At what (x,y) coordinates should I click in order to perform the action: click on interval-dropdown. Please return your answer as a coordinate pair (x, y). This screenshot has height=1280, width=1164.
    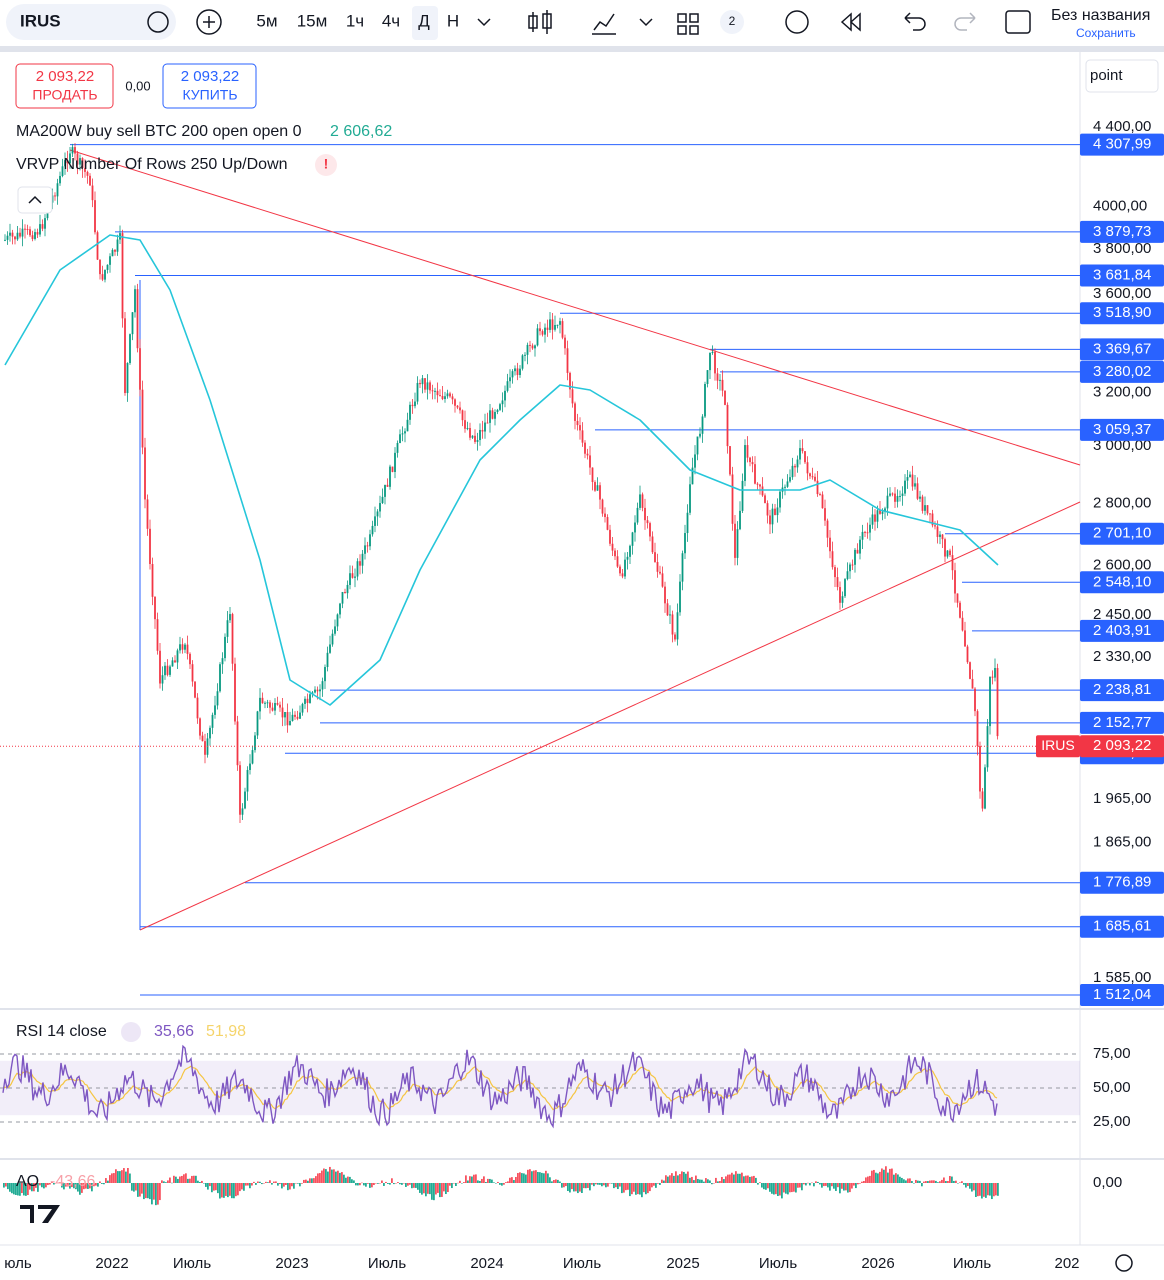
    Looking at the image, I should click on (484, 22).